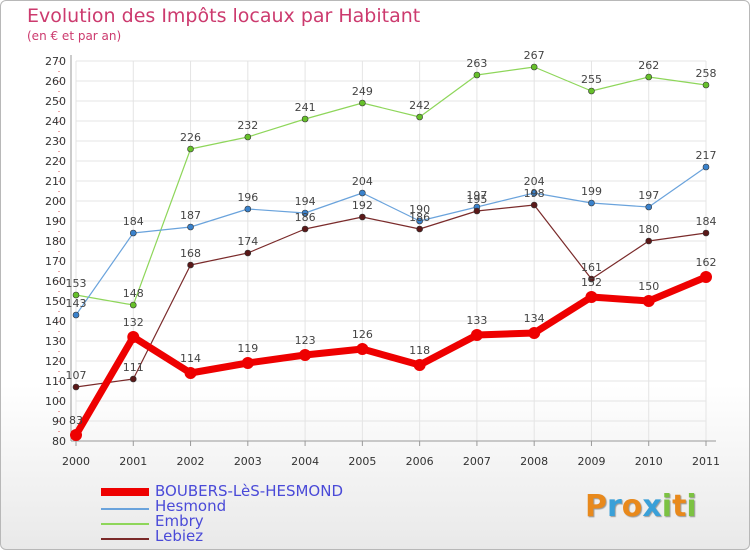  Describe the element at coordinates (362, 334) in the screenshot. I see `data-label: 126` at that location.